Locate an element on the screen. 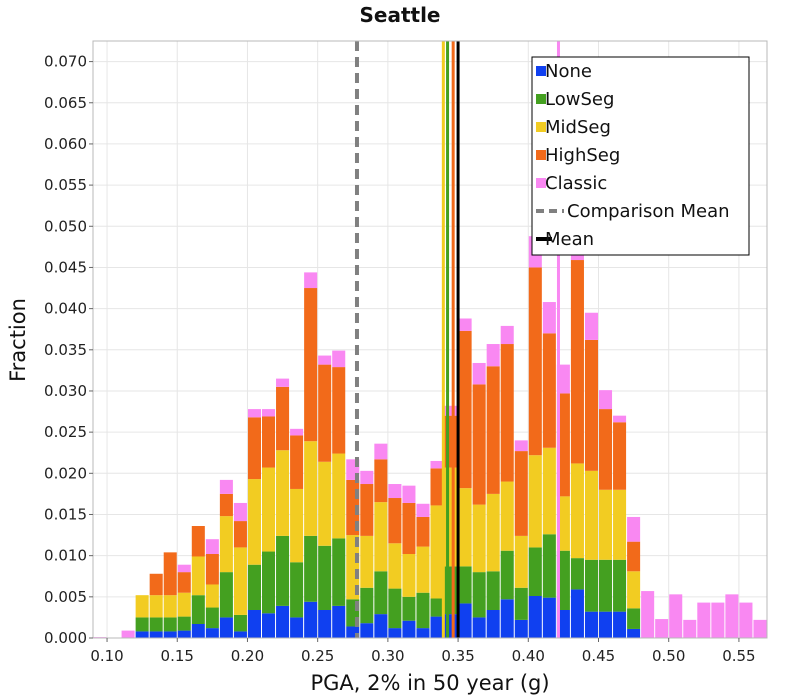 The width and height of the screenshot is (800, 700). x-tick-label: 0.50 is located at coordinates (668, 656).